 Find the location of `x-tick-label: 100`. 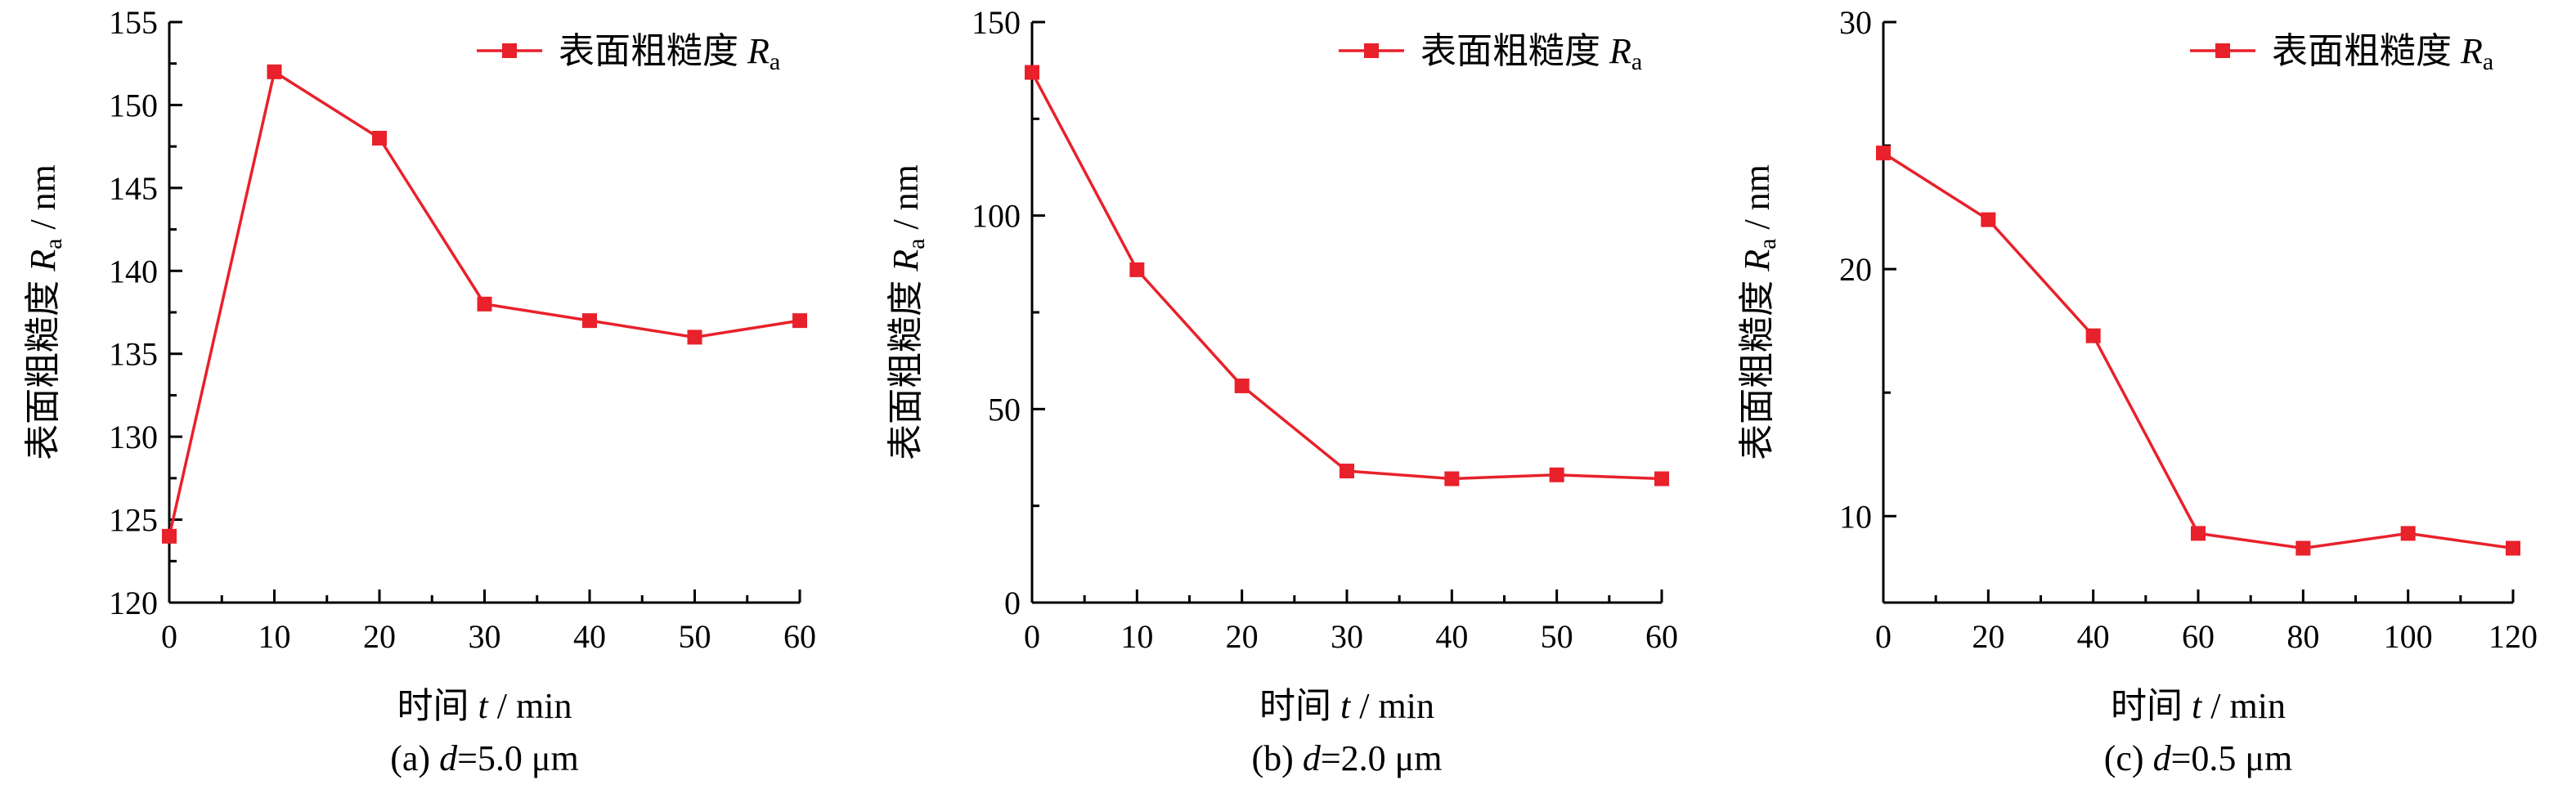

x-tick-label: 100 is located at coordinates (2408, 636).